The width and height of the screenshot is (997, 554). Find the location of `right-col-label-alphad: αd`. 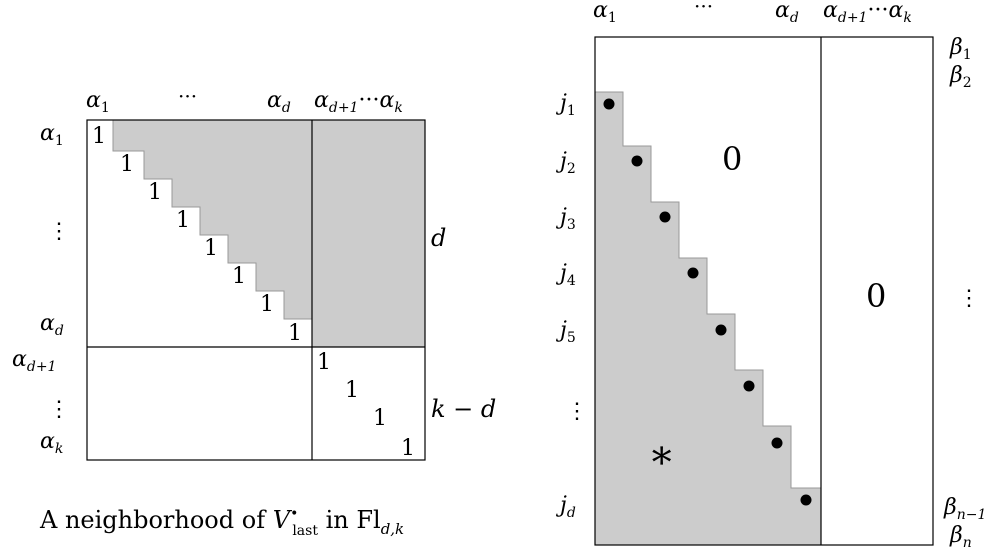

right-col-label-alphad: αd is located at coordinates (787, 13).